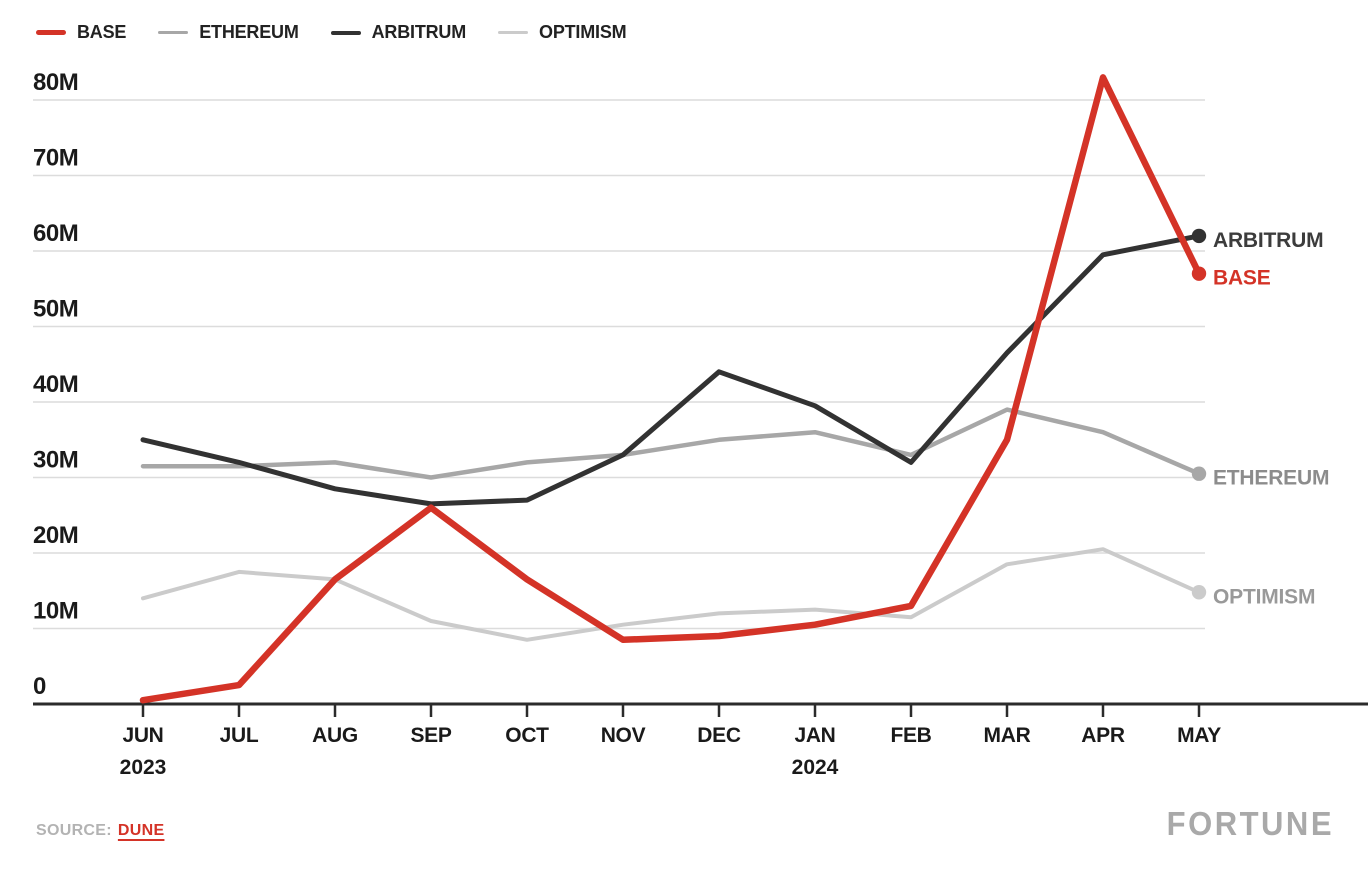  I want to click on series-end-dot-base, so click(1199, 273).